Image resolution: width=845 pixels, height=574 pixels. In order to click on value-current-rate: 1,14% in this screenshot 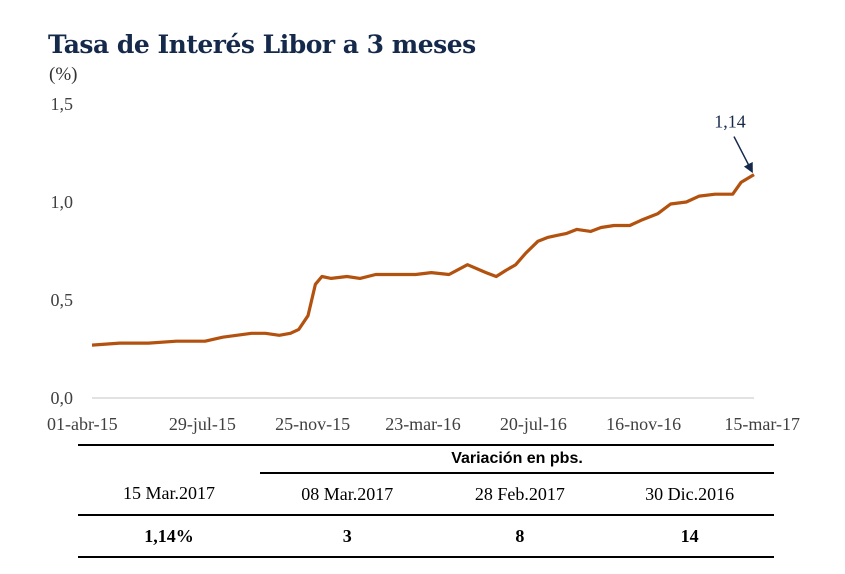, I will do `click(169, 536)`.